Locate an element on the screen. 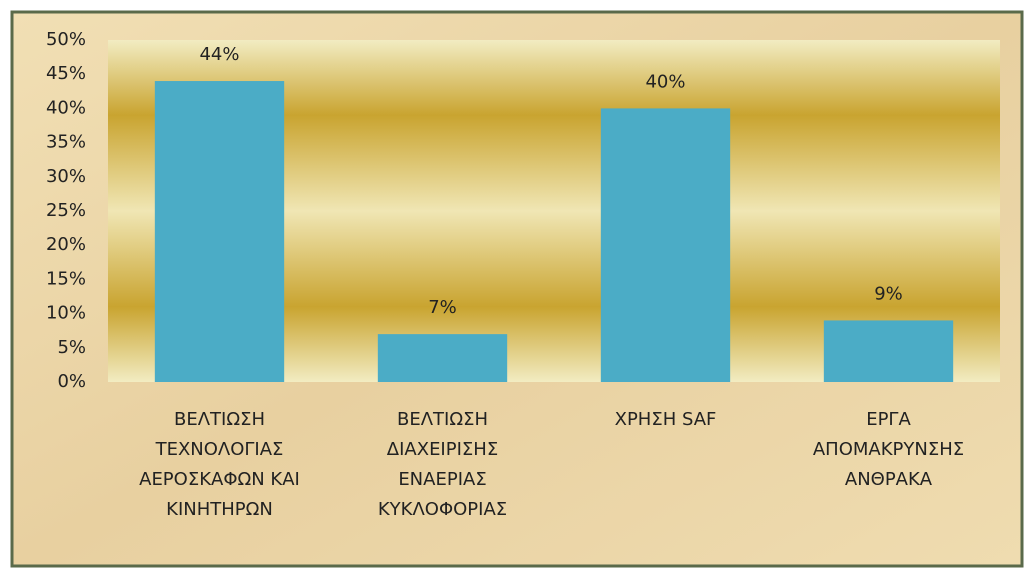 The height and width of the screenshot is (576, 1028). y-tick-label: 0% is located at coordinates (71, 381).